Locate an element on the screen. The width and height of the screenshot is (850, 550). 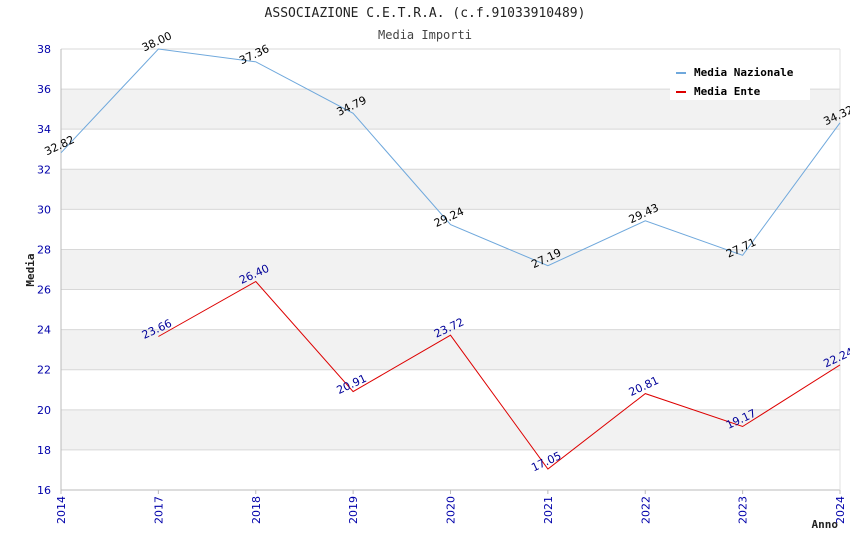
x-tick-label: 2024 is located at coordinates (840, 510).